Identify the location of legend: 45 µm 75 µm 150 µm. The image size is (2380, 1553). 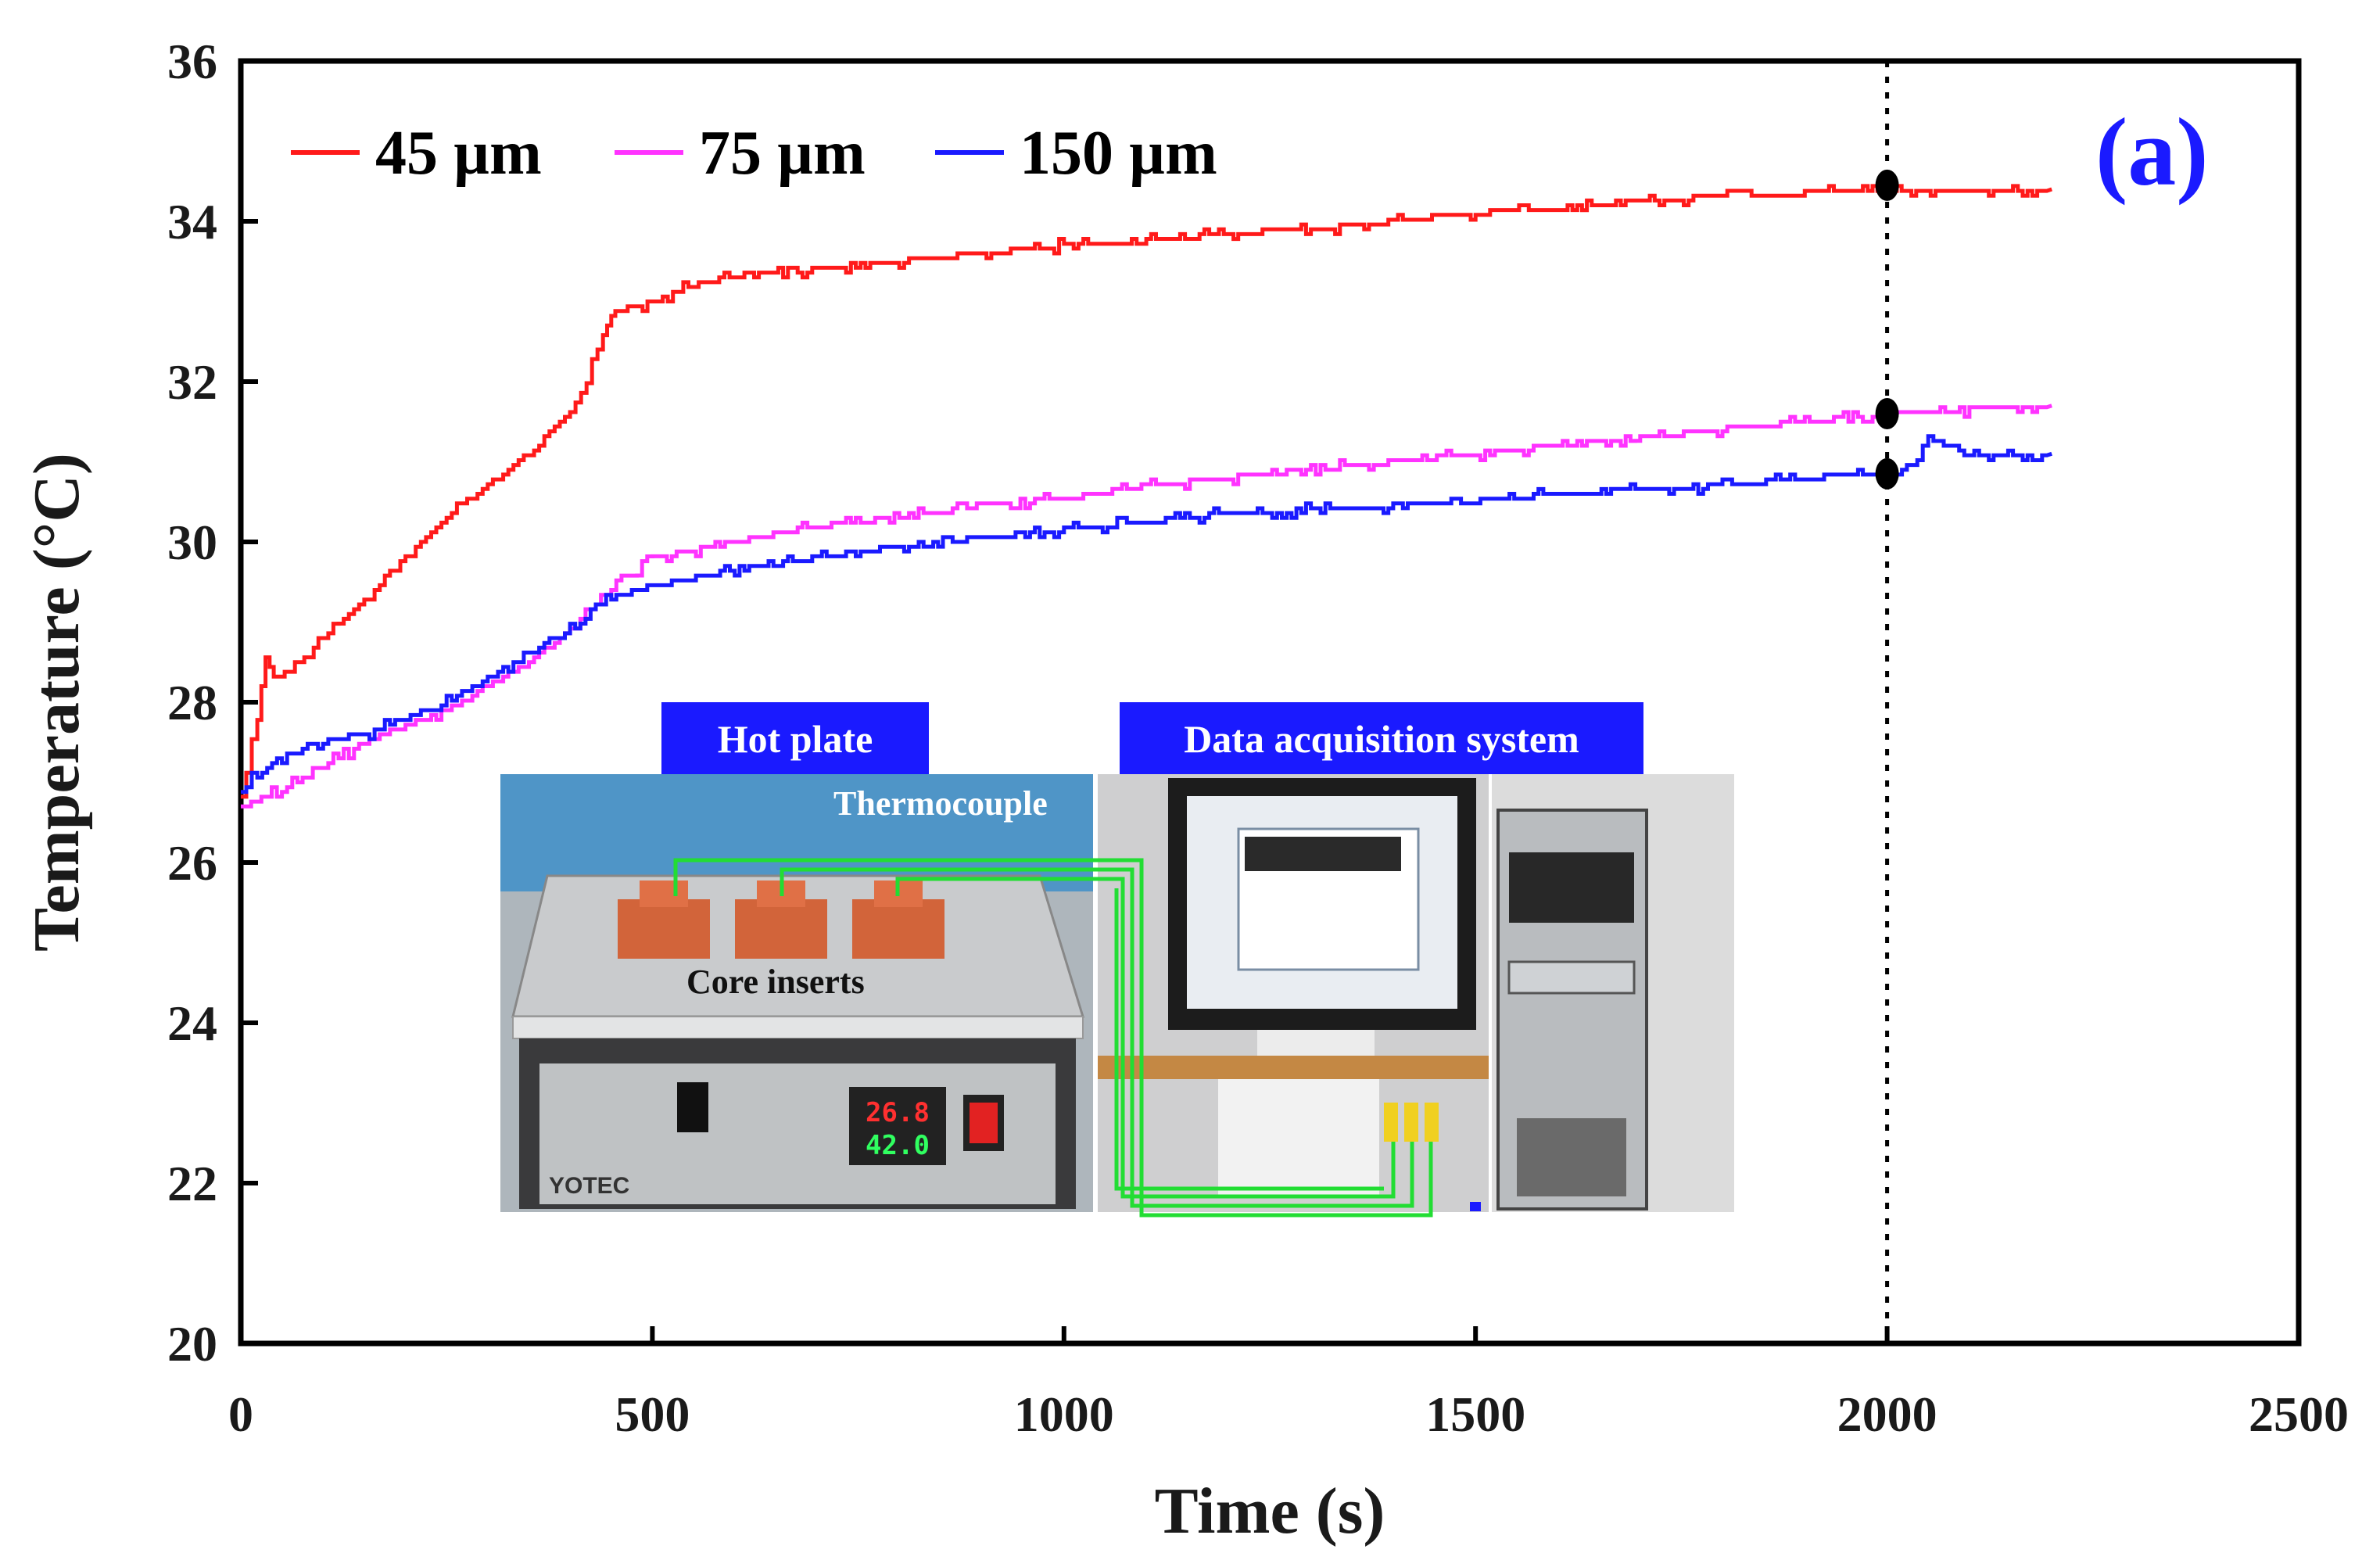
(754, 153).